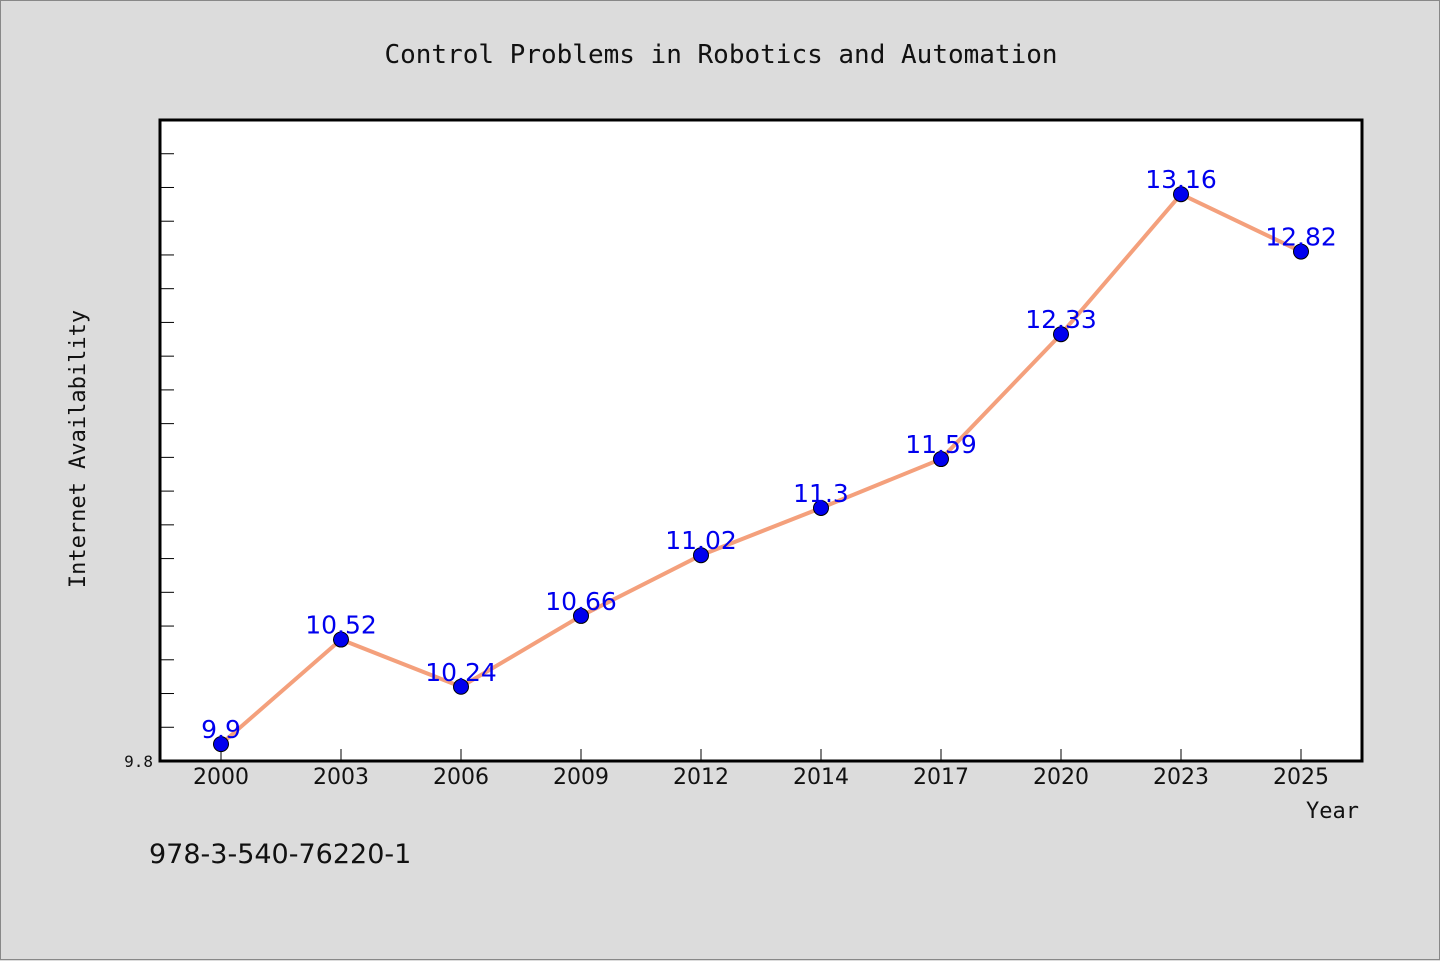 Image resolution: width=1440 pixels, height=961 pixels. What do you see at coordinates (149, 445) in the screenshot?
I see `y-axis-ticks: 9.8` at bounding box center [149, 445].